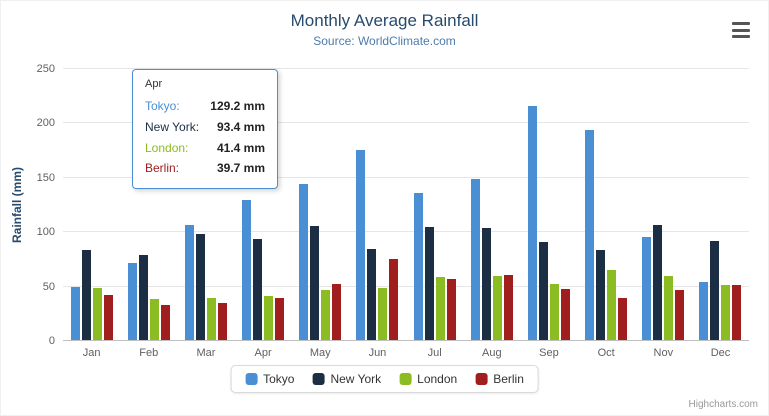 Image resolution: width=769 pixels, height=416 pixels. I want to click on bar-berlin-aug, so click(508, 308).